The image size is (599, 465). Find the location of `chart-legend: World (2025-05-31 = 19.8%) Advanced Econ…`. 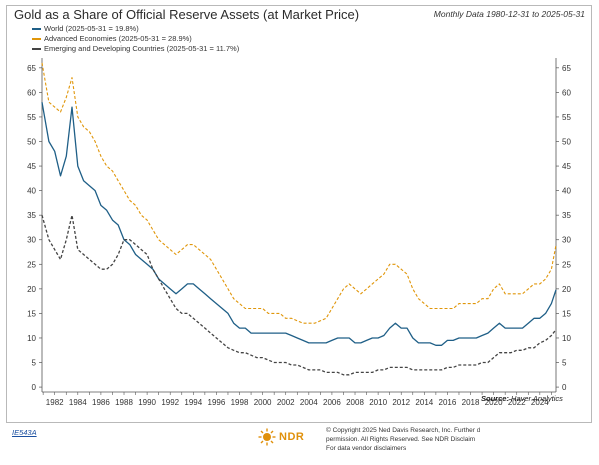

chart-legend: World (2025-05-31 = 19.8%) Advanced Econ… is located at coordinates (135, 39).